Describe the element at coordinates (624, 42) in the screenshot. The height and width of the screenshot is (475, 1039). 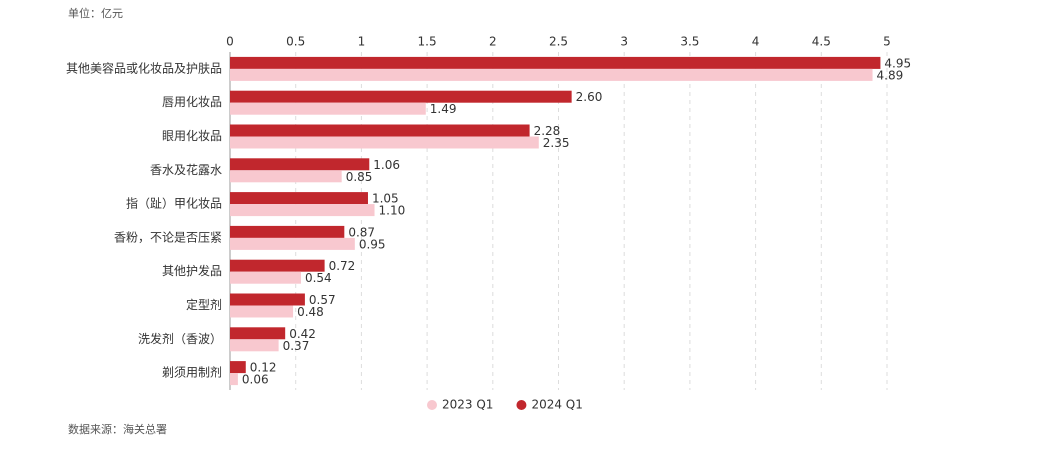
I see `x-tick-label: 3` at that location.